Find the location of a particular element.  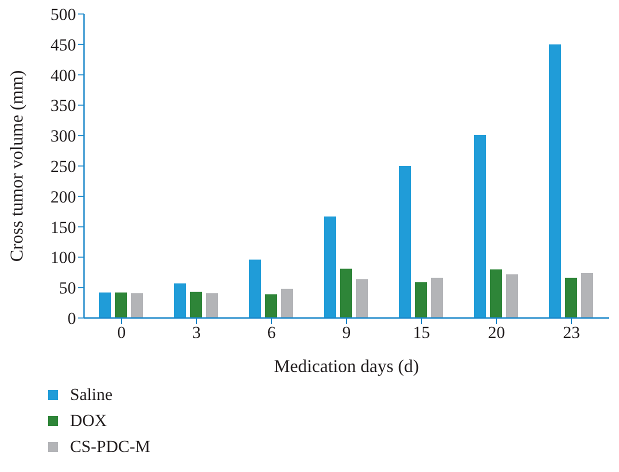

y-tick-label: 0 is located at coordinates (72, 318).